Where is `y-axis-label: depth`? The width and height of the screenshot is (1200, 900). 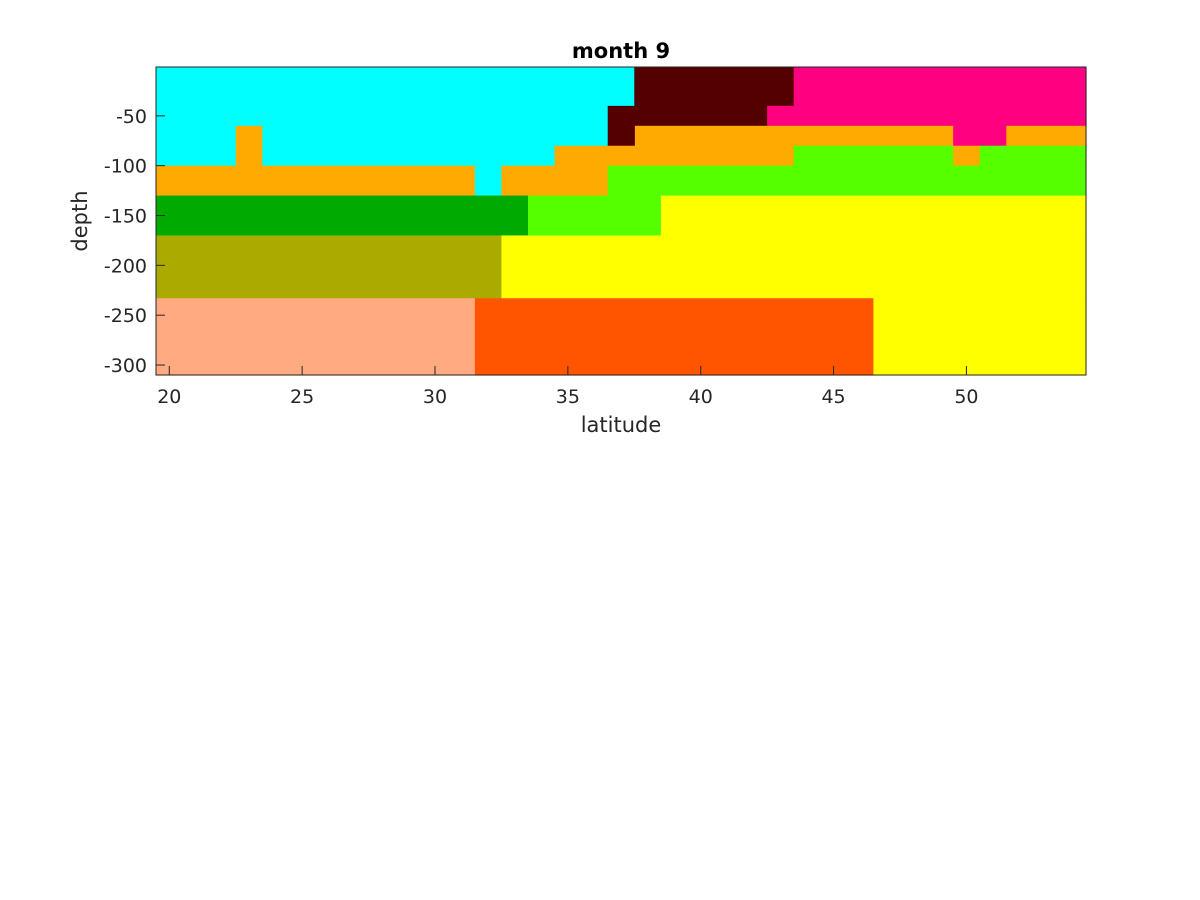
y-axis-label: depth is located at coordinates (80, 220).